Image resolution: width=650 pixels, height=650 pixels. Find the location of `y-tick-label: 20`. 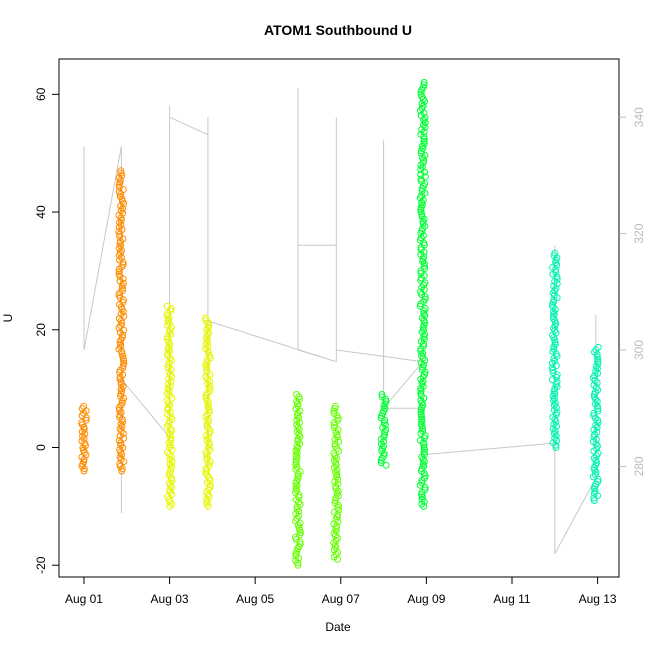

y-tick-label: 20 is located at coordinates (41, 330).